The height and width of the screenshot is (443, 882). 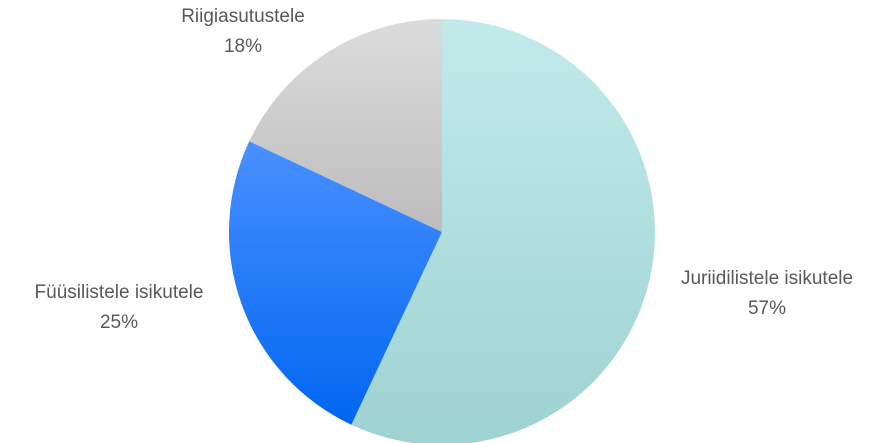 What do you see at coordinates (243, 16) in the screenshot?
I see `slice-label-name: Riigiasutustele` at bounding box center [243, 16].